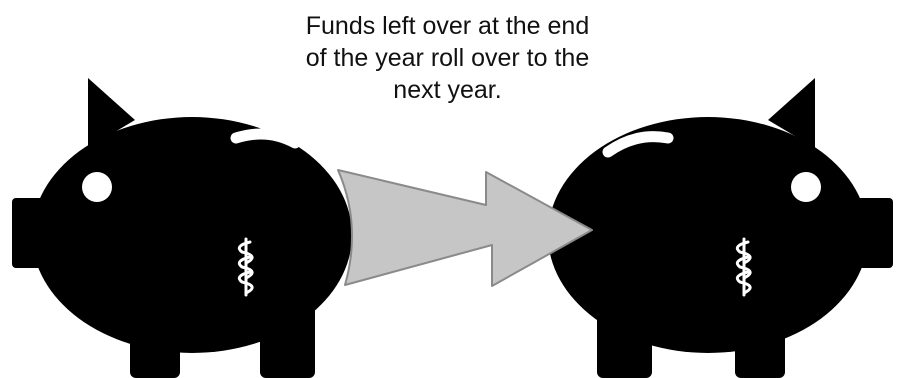  I want to click on left-eye, so click(97, 187).